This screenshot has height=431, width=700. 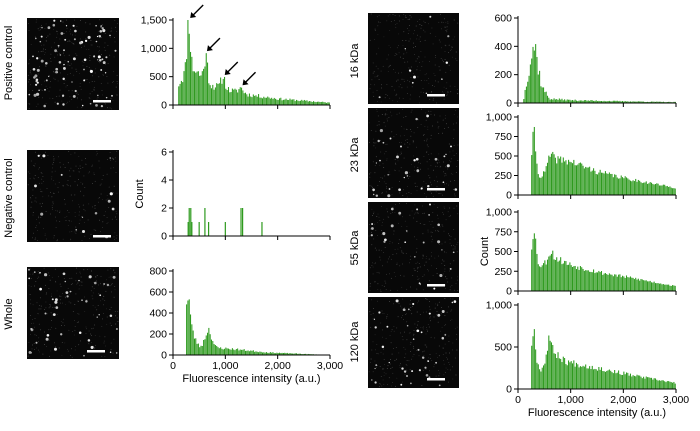 What do you see at coordinates (503, 348) in the screenshot?
I see `y-tick-label: 500` at bounding box center [503, 348].